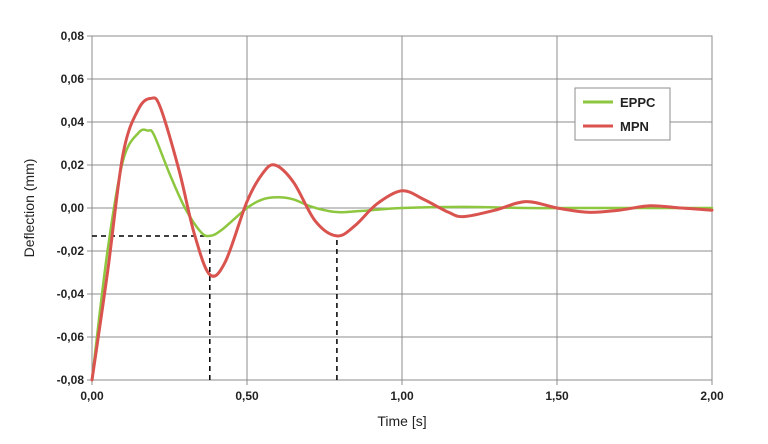 This screenshot has width=768, height=444. What do you see at coordinates (29, 208) in the screenshot?
I see `y-axis-title: Deflection (mm)` at bounding box center [29, 208].